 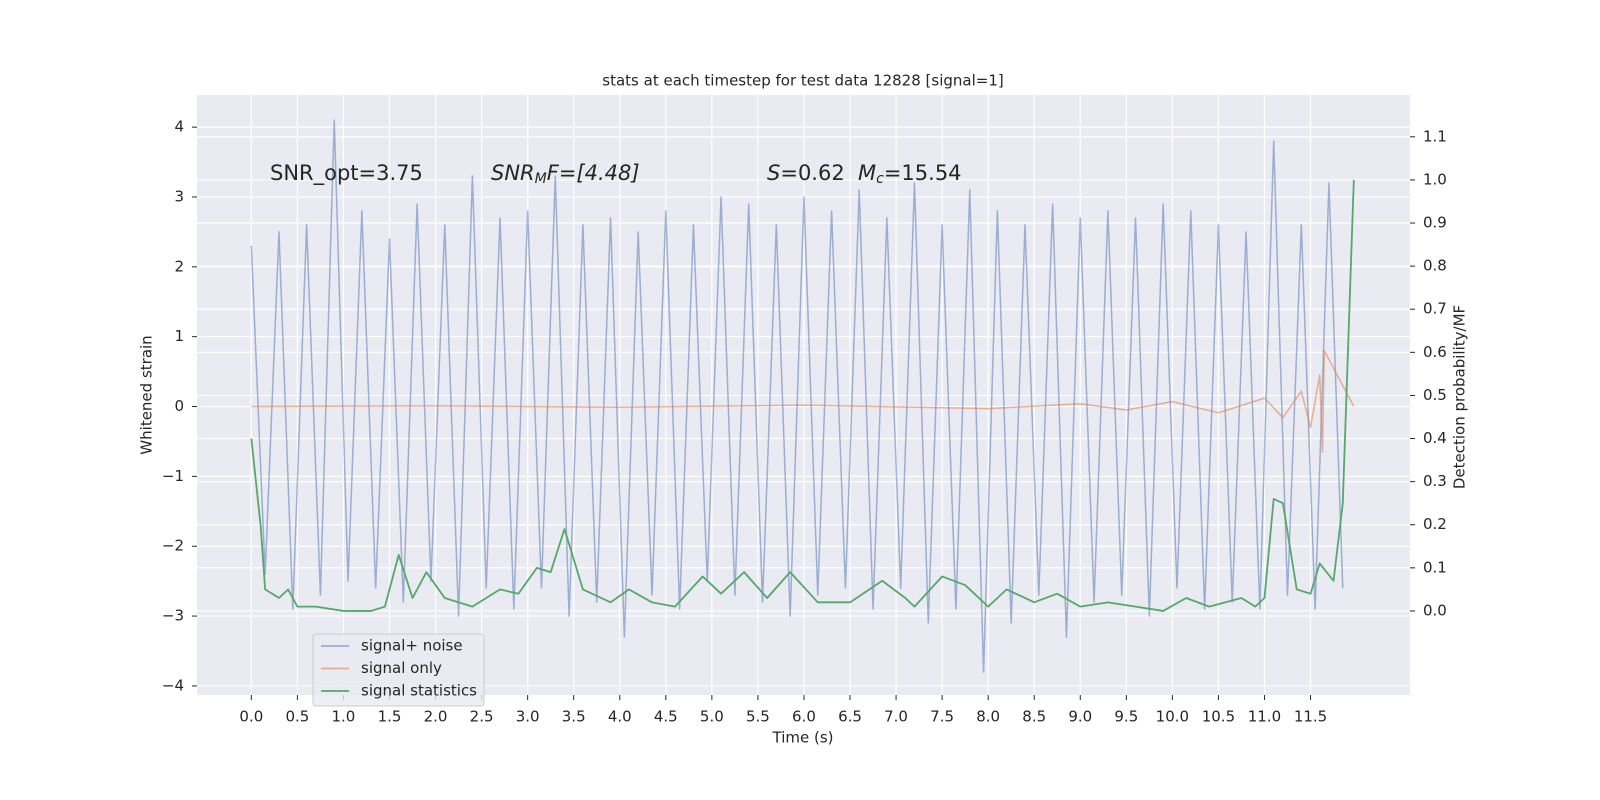 I want to click on annotation-part: =0.62, so click(x=812, y=173).